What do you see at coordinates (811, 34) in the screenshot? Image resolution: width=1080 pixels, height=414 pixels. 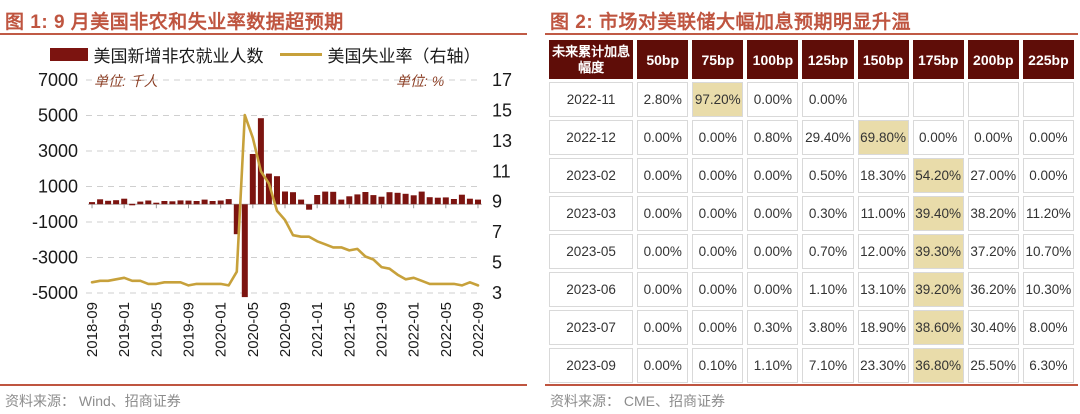 I see `figure2-title-rule` at bounding box center [811, 34].